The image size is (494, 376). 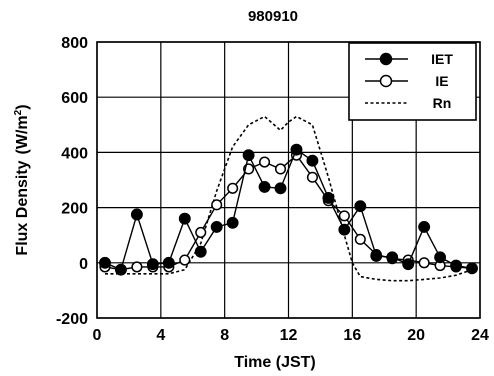 I want to click on y-axis-label-unit: (W/m, so click(x=22, y=134).